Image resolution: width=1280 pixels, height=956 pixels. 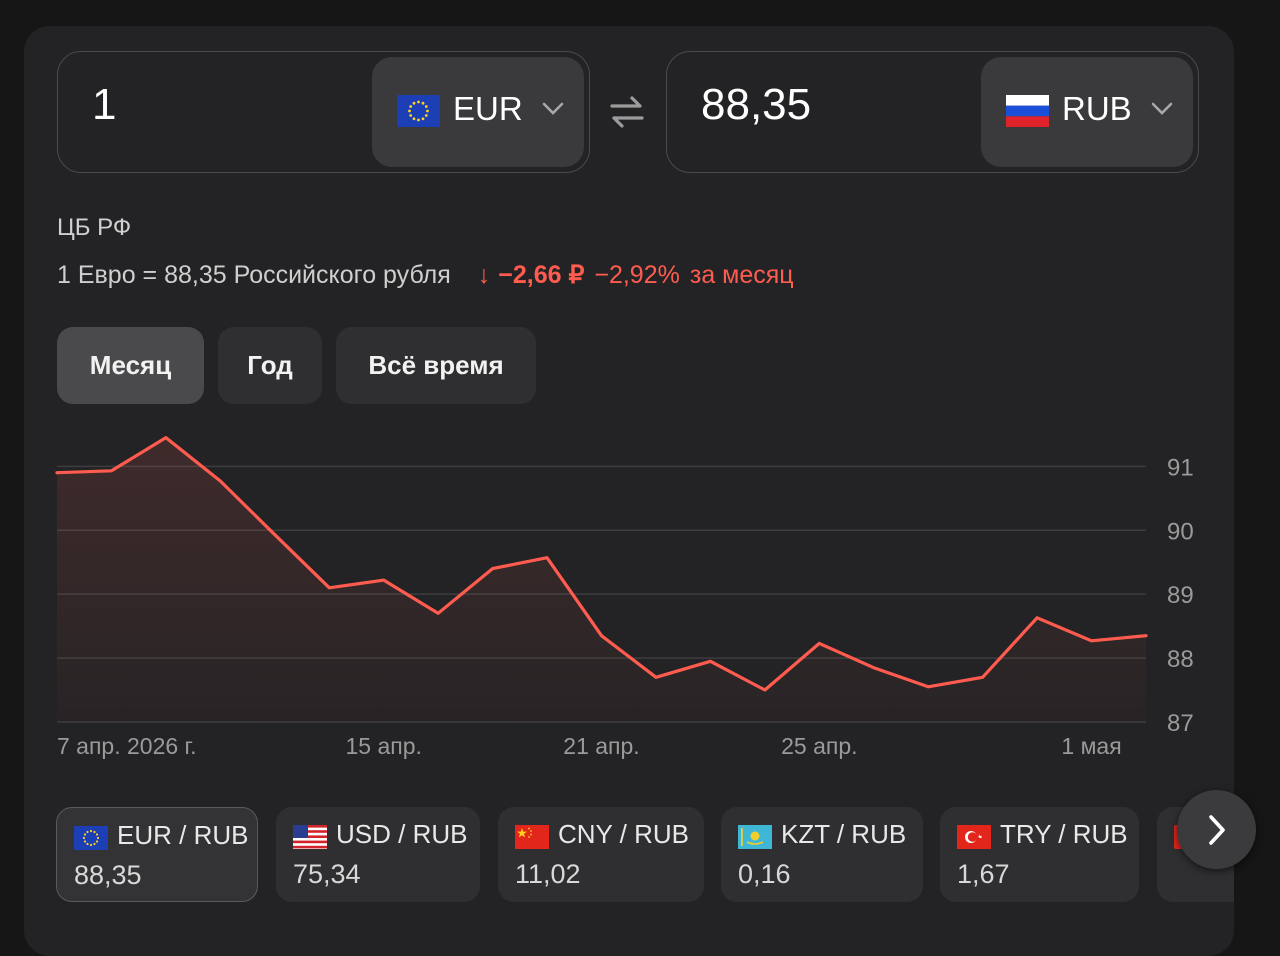 I want to click on from-currency-select: EUR, so click(x=478, y=112).